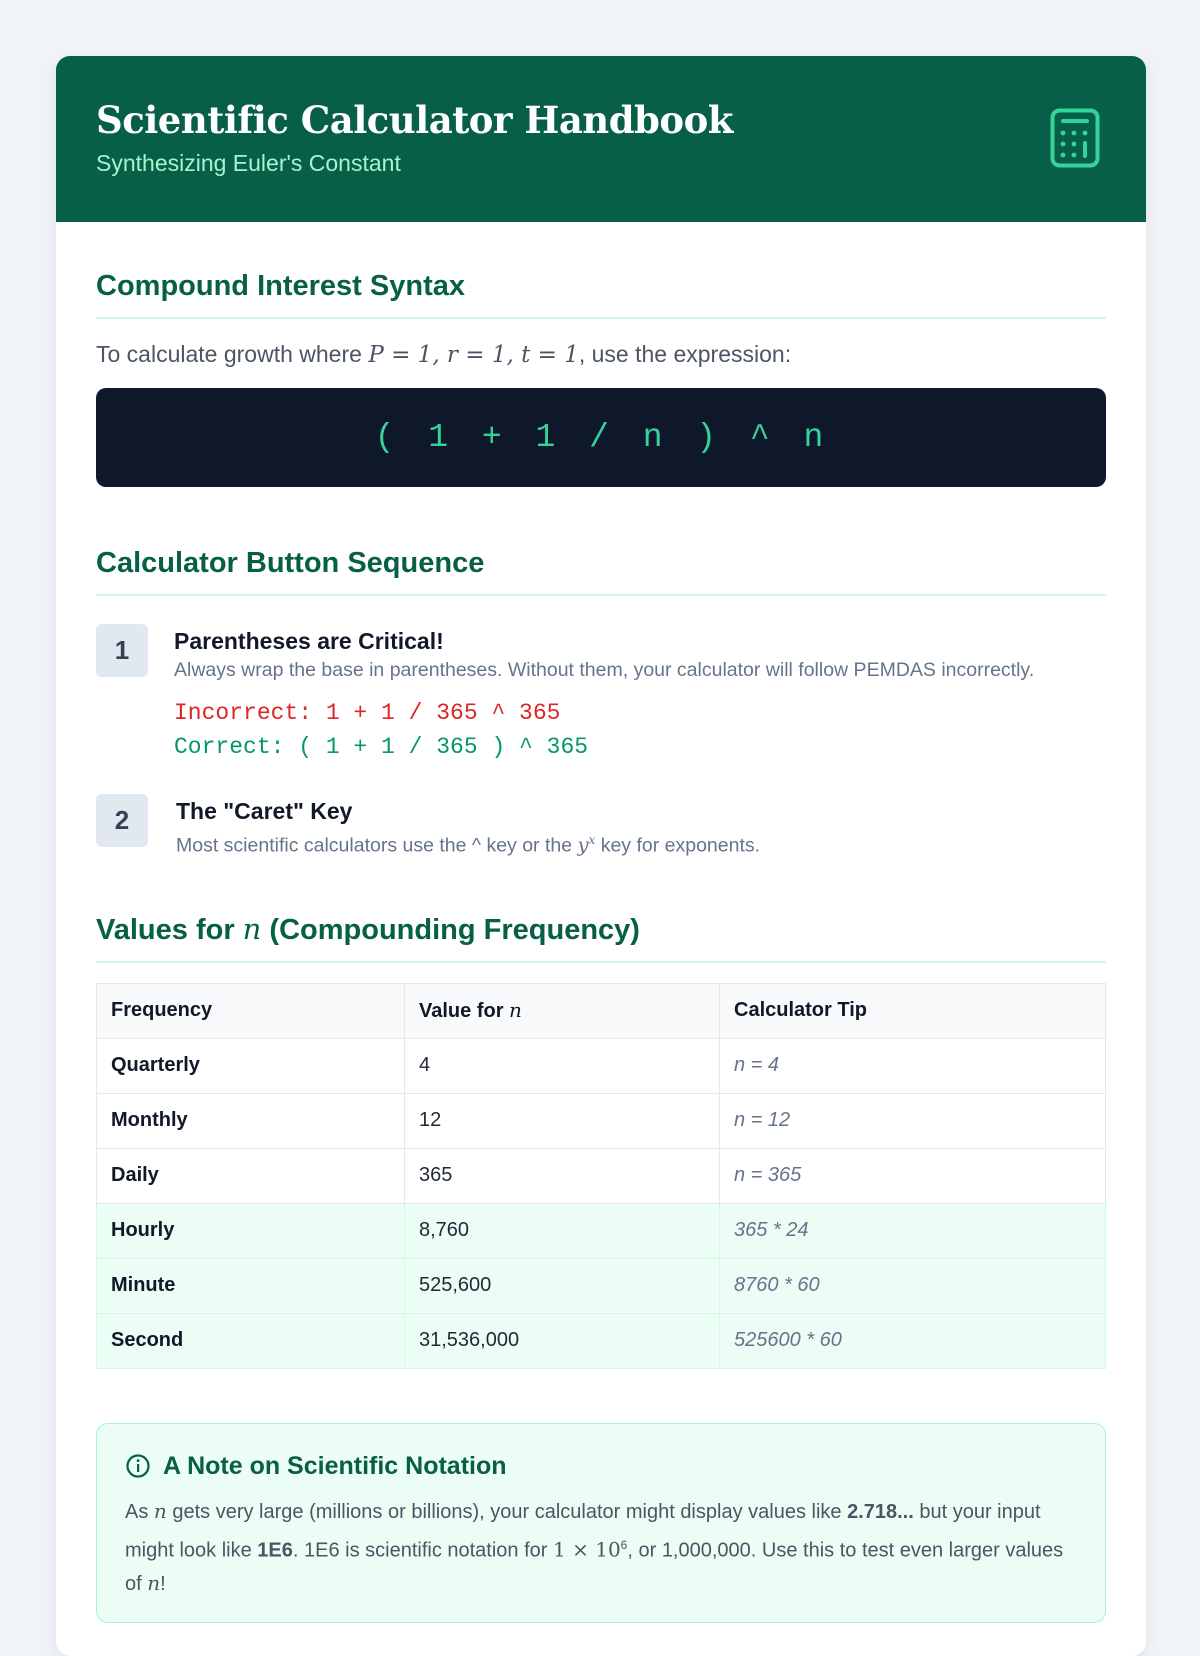 The image size is (1200, 1656). Describe the element at coordinates (367, 713) in the screenshot. I see `incorrect-example: Incorrect: 1 + 1 / 365 ^ 365` at that location.